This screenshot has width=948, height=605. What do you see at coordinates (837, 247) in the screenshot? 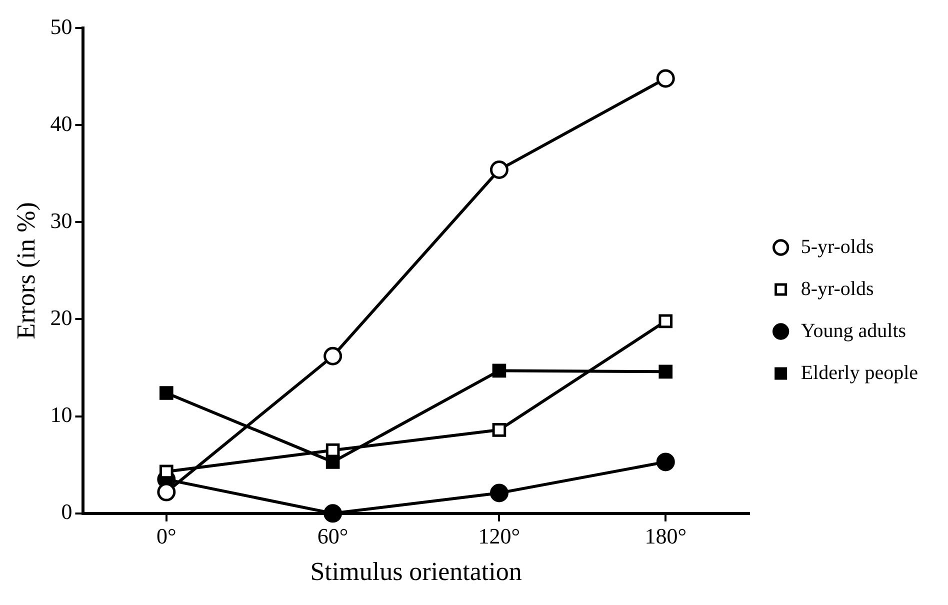
I see `legend-label: 5-yr-olds` at bounding box center [837, 247].